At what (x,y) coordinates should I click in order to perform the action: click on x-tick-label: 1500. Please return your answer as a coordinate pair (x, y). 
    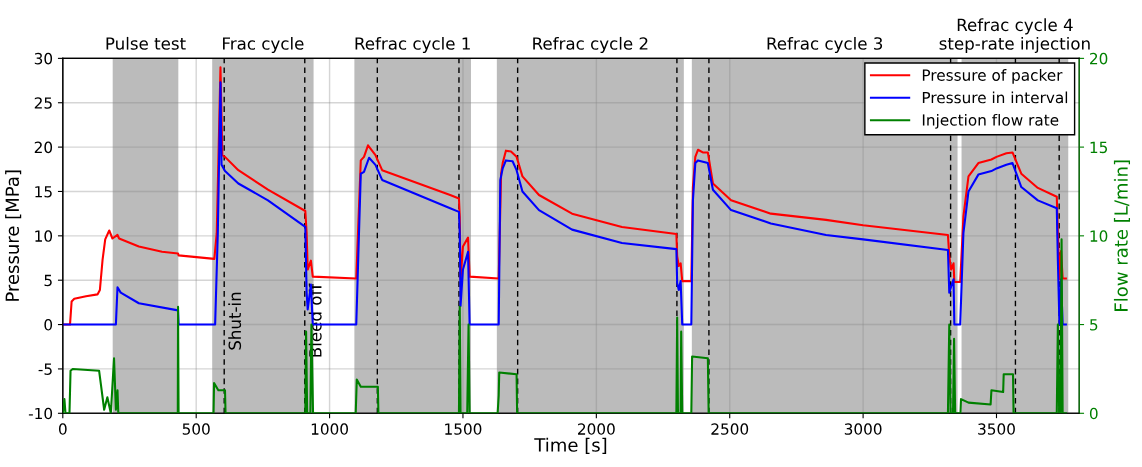
    Looking at the image, I should click on (463, 429).